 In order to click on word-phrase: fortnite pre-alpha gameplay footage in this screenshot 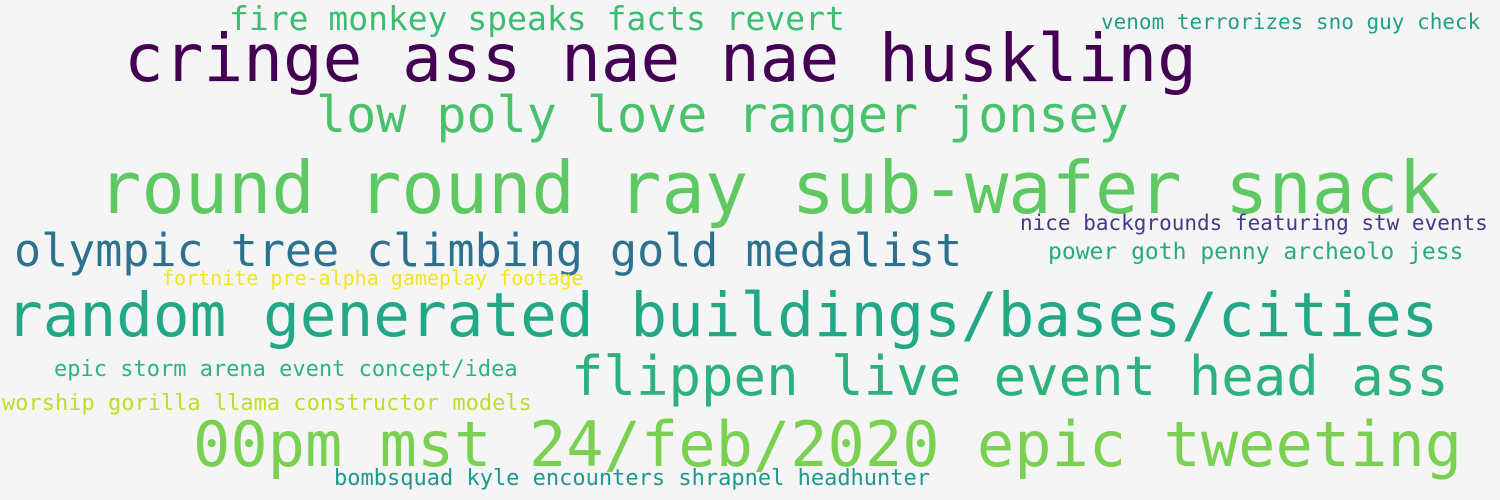, I will do `click(373, 278)`.